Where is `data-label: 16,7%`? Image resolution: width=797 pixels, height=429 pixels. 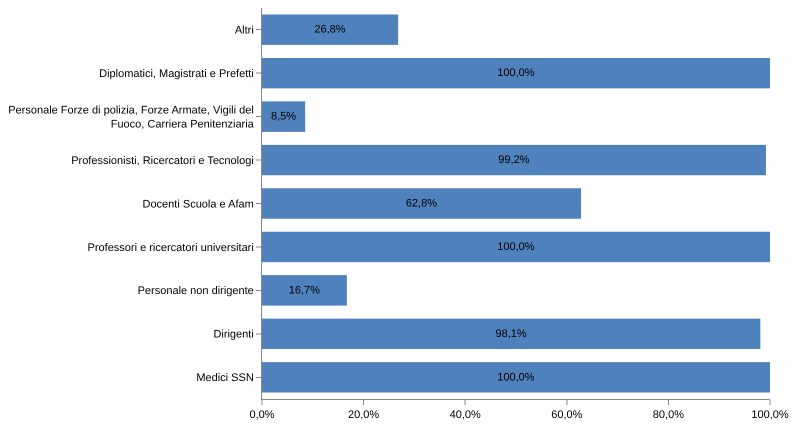
data-label: 16,7% is located at coordinates (304, 290).